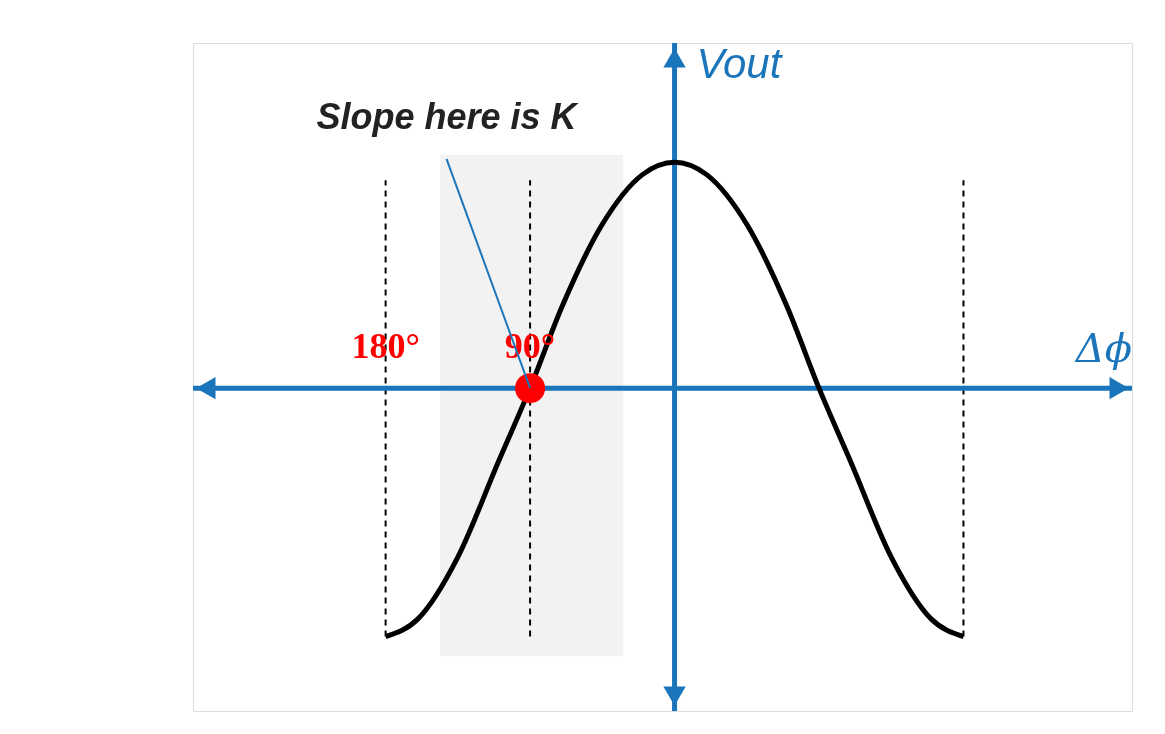 Image resolution: width=1165 pixels, height=734 pixels. What do you see at coordinates (448, 116) in the screenshot?
I see `annotation: Slope here is K` at bounding box center [448, 116].